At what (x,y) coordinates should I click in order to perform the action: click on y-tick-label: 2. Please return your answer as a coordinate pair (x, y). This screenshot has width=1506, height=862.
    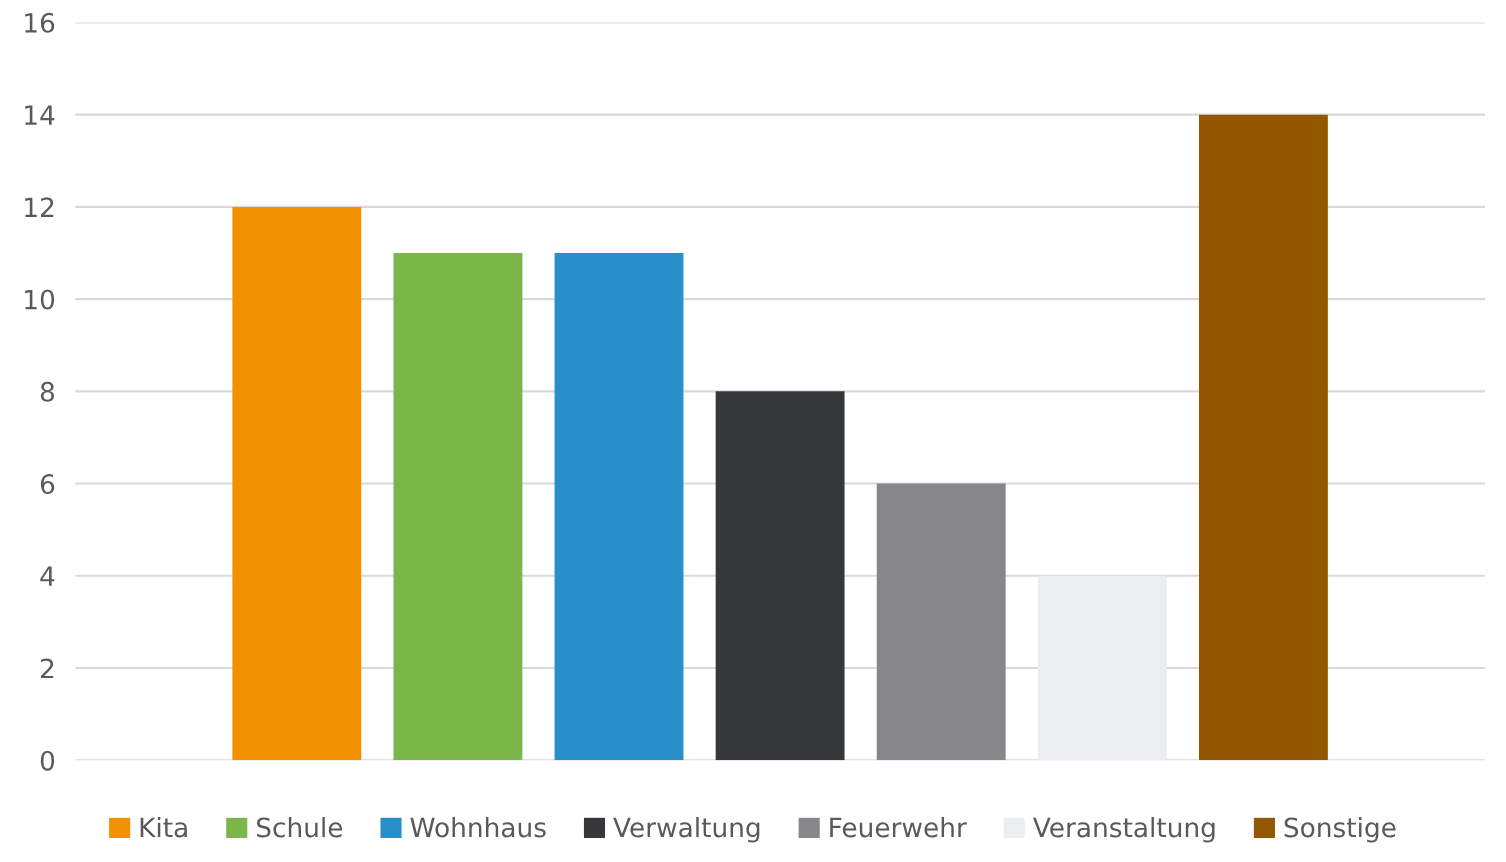
    Looking at the image, I should click on (47, 668).